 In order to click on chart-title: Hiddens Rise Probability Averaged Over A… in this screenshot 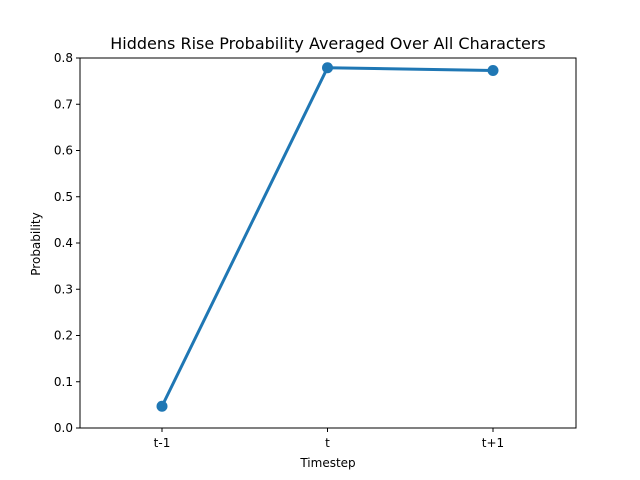, I will do `click(327, 43)`.